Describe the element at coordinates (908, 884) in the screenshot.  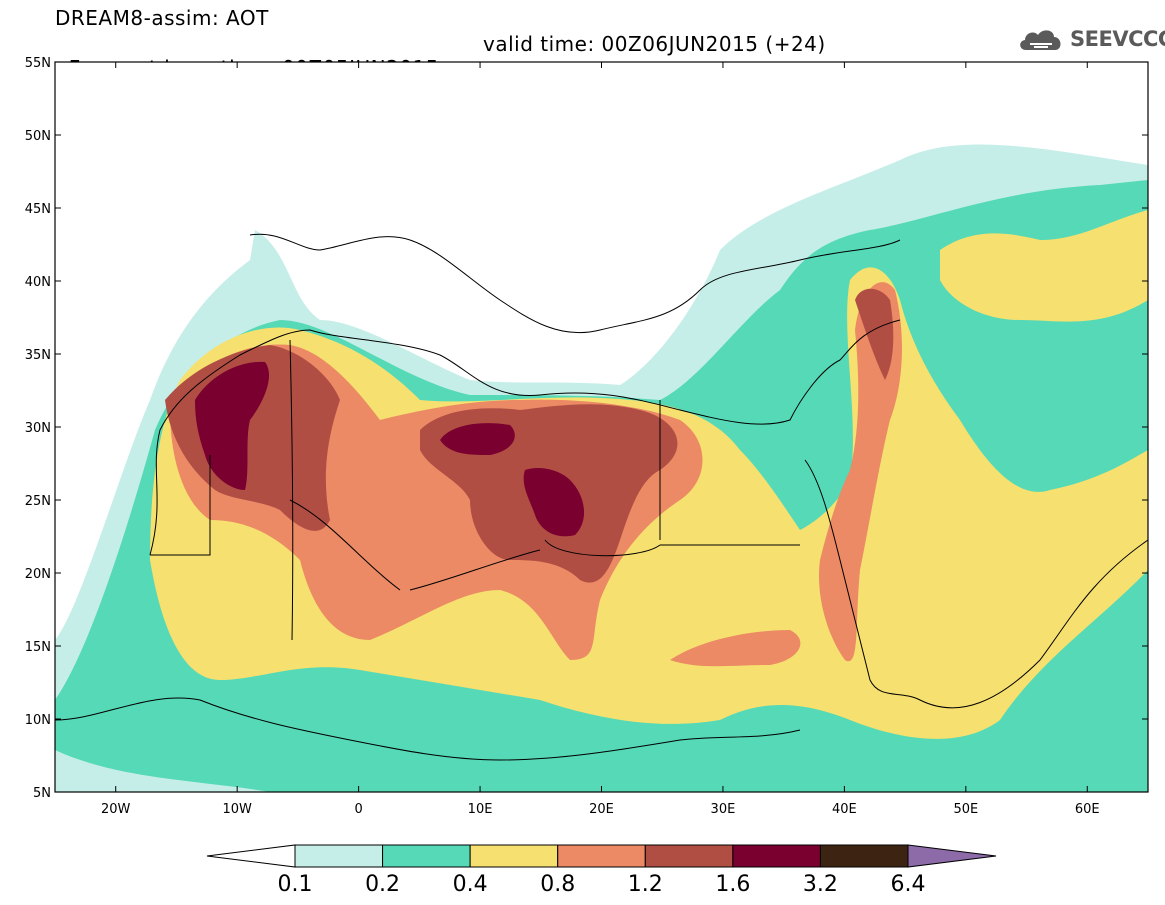
I see `colorbar-label: 6.4` at that location.